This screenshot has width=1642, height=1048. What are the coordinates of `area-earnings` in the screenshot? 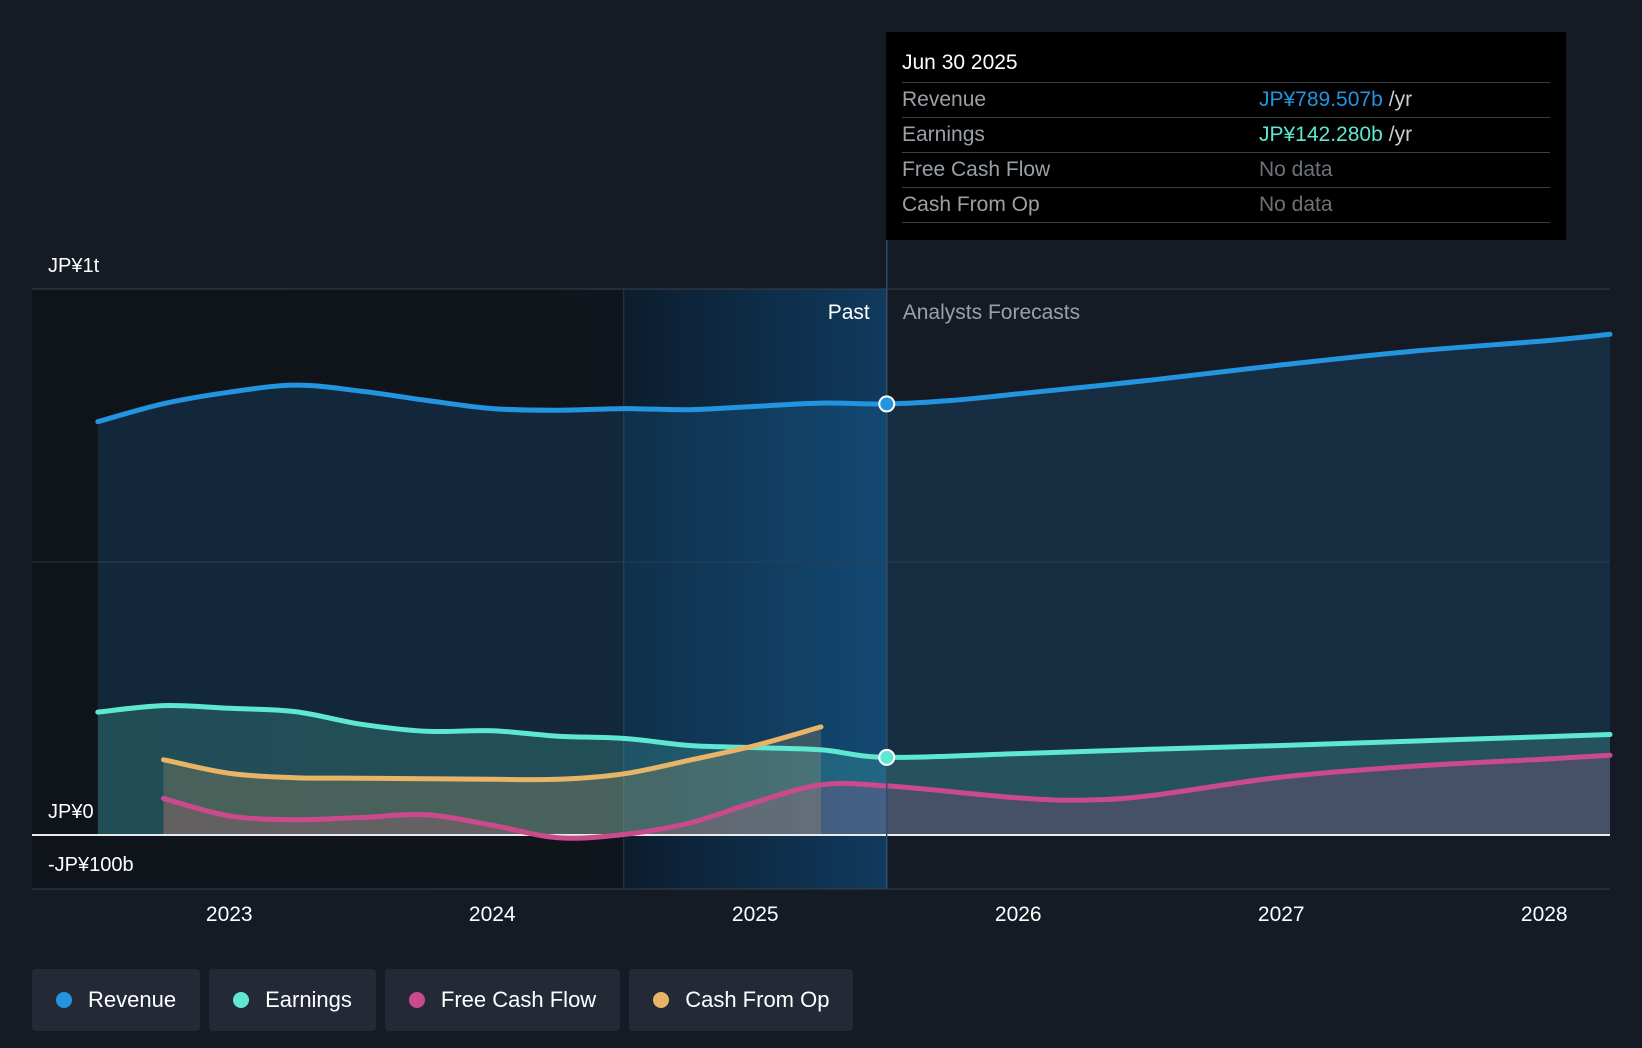 It's located at (853, 770).